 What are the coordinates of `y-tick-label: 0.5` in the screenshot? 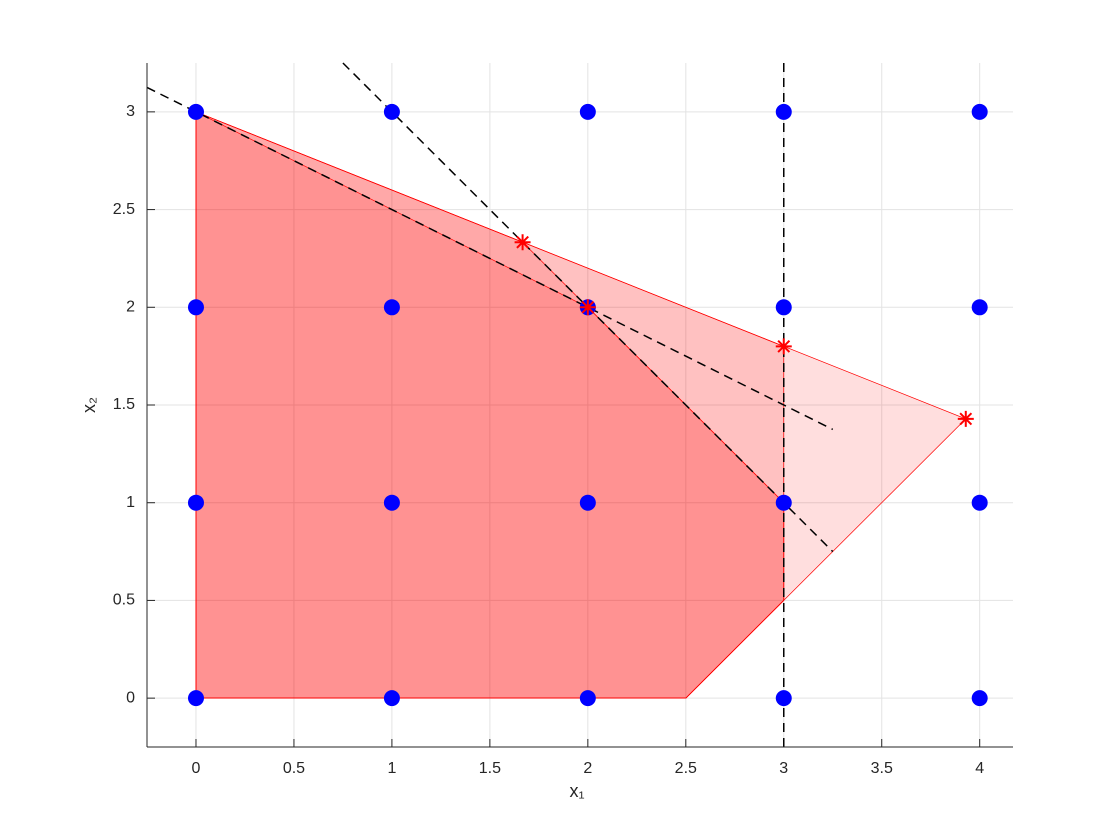 It's located at (124, 600).